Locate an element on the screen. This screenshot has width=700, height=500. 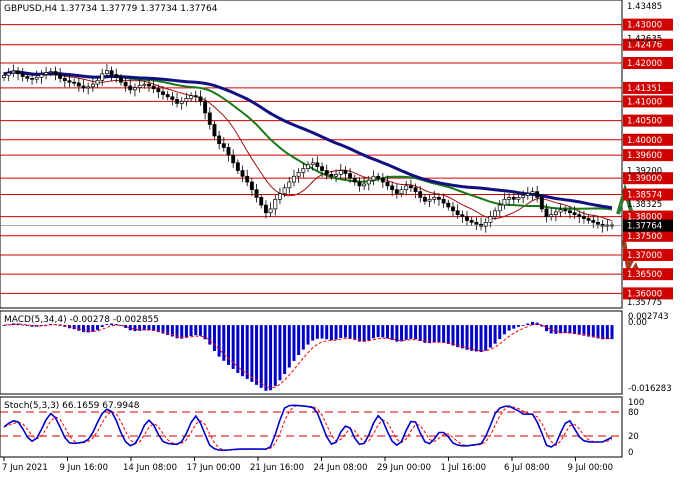
level-label: 1.36000 is located at coordinates (644, 294).